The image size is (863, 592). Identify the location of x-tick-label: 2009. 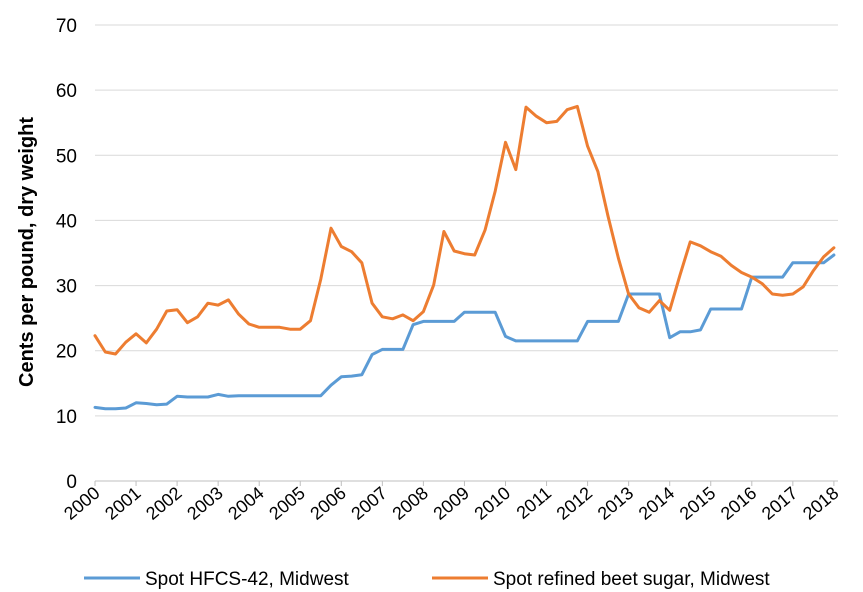
(451, 503).